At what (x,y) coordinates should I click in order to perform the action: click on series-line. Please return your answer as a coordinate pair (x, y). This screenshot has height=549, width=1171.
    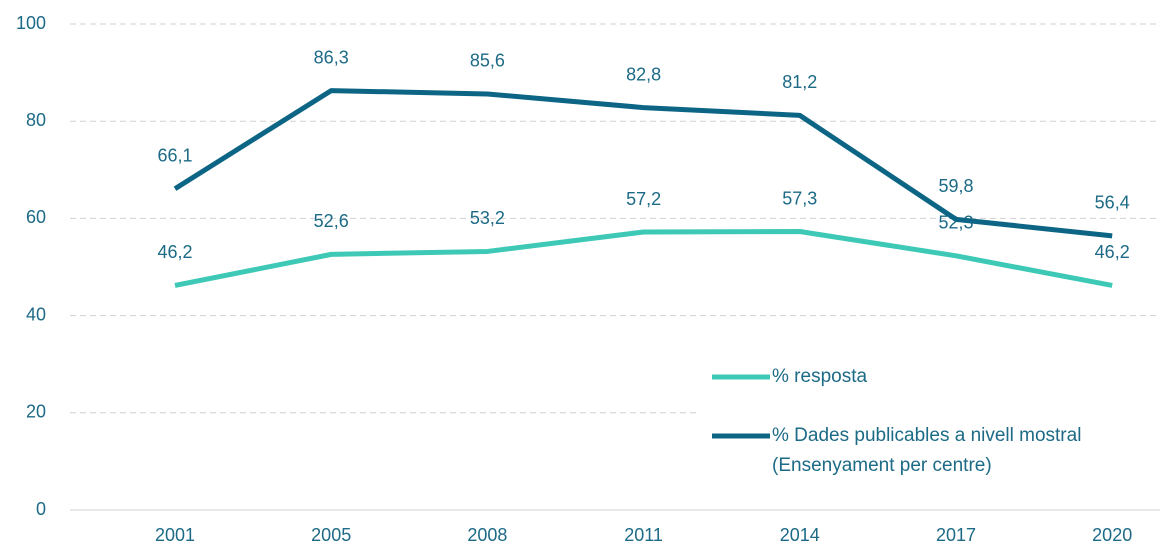
    Looking at the image, I should click on (643, 258).